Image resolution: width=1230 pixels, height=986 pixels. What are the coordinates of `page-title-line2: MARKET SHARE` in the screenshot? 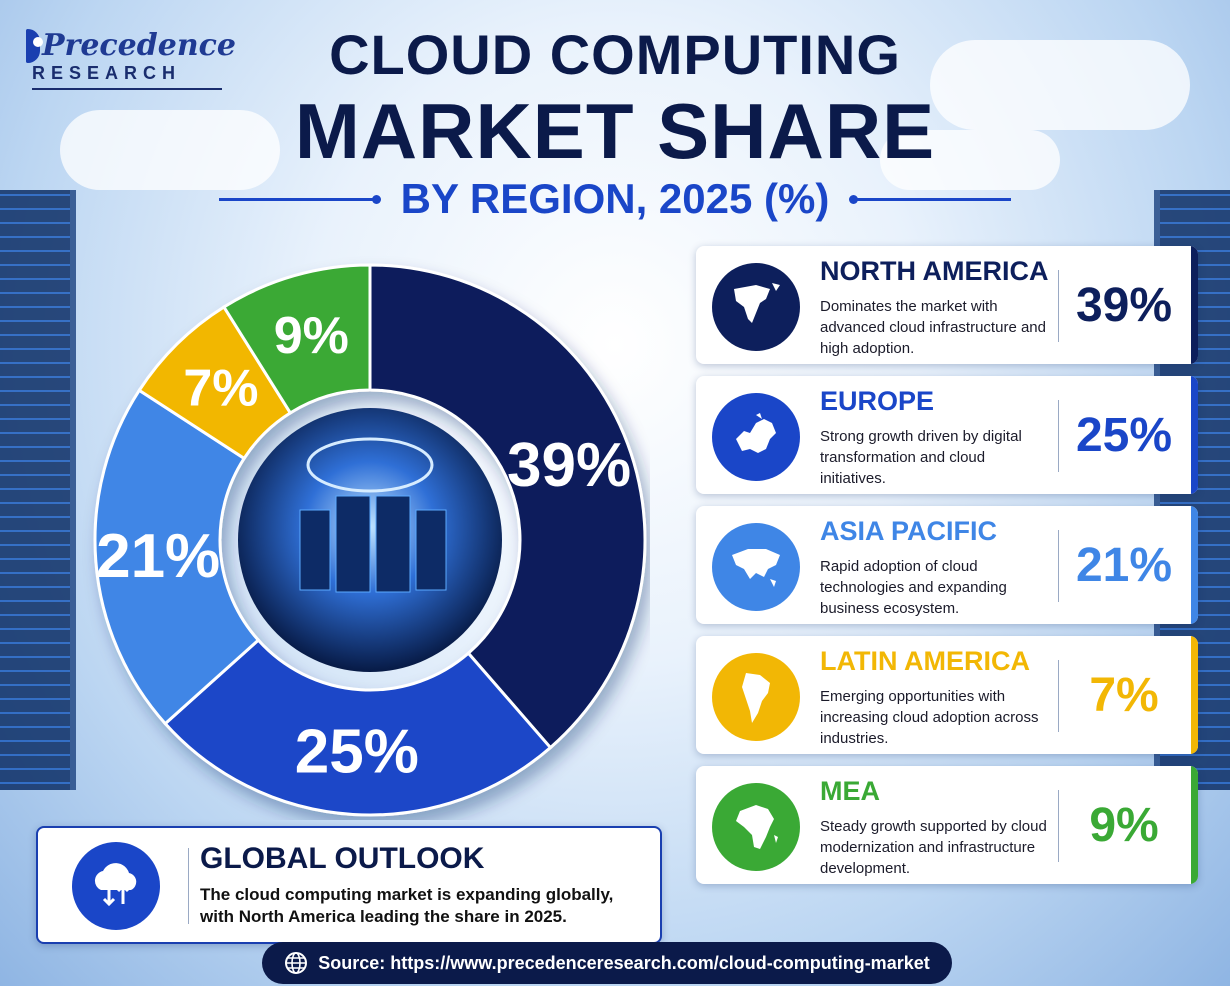 It's located at (615, 131).